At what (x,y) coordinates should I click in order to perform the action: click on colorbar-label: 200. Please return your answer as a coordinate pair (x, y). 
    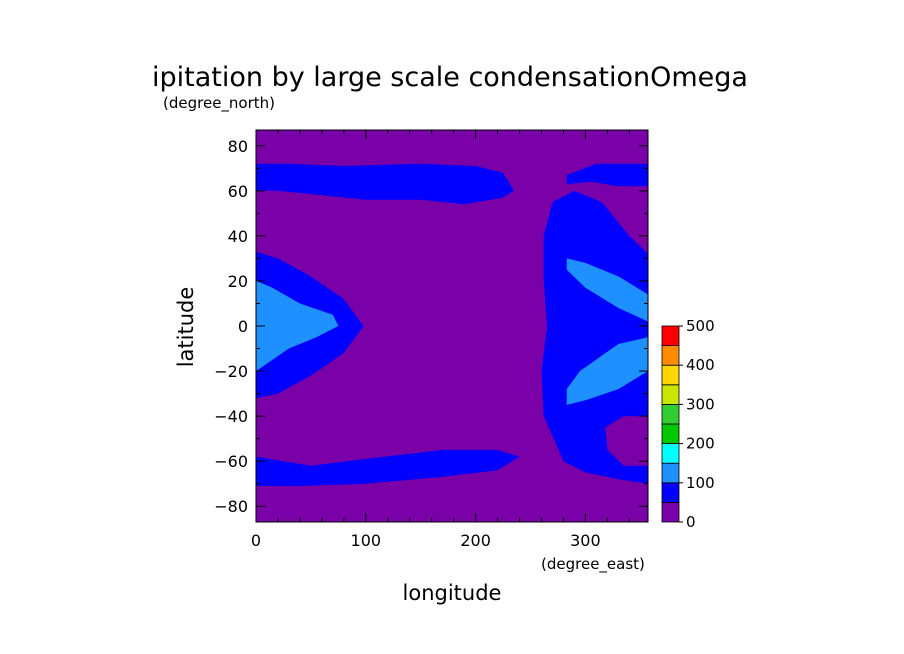
    Looking at the image, I should click on (700, 444).